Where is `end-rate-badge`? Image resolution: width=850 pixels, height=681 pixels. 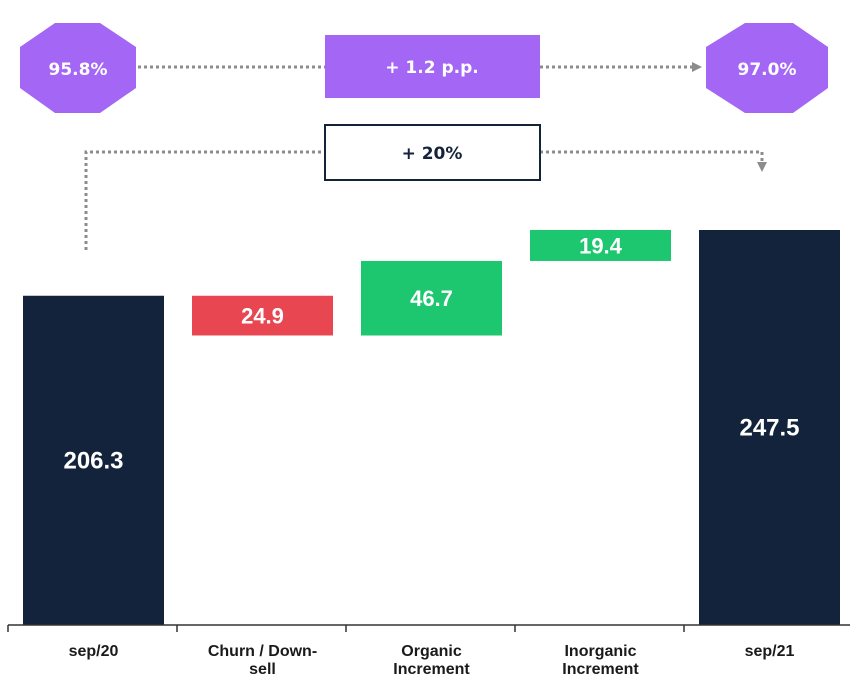
end-rate-badge is located at coordinates (767, 68).